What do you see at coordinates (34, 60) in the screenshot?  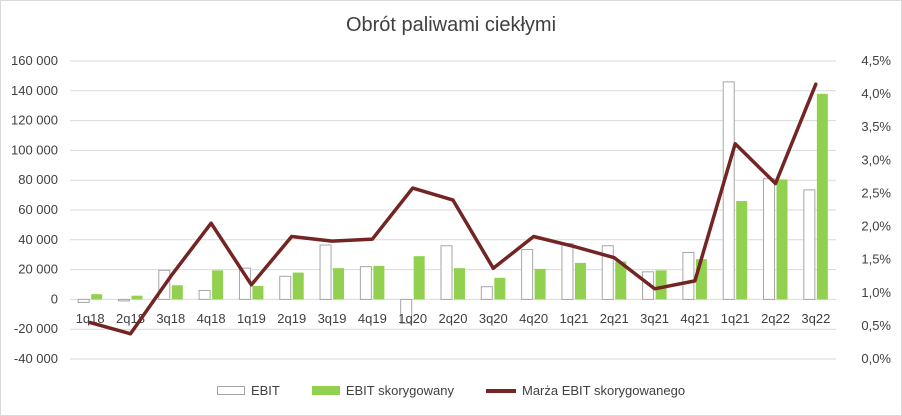 I see `y-left-tick-label: 160 000` at bounding box center [34, 60].